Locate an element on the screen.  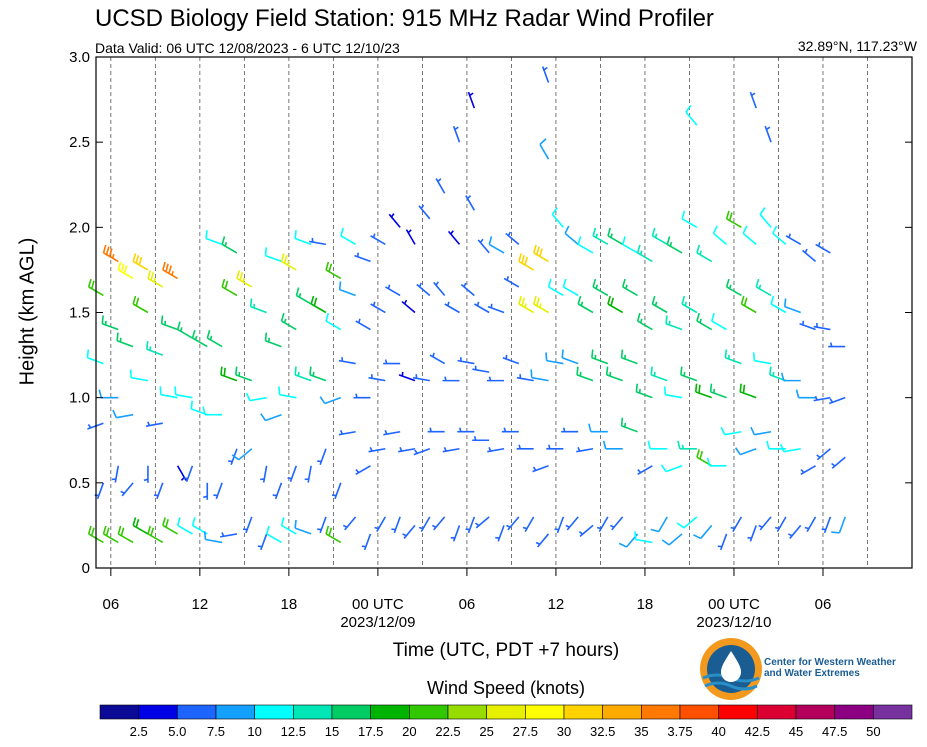
colorbar-label: 42.5 is located at coordinates (757, 731).